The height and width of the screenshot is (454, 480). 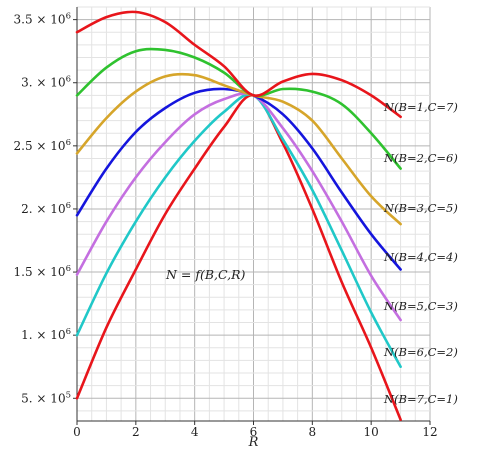 What do you see at coordinates (195, 432) in the screenshot?
I see `x-tick-label: 4` at bounding box center [195, 432].